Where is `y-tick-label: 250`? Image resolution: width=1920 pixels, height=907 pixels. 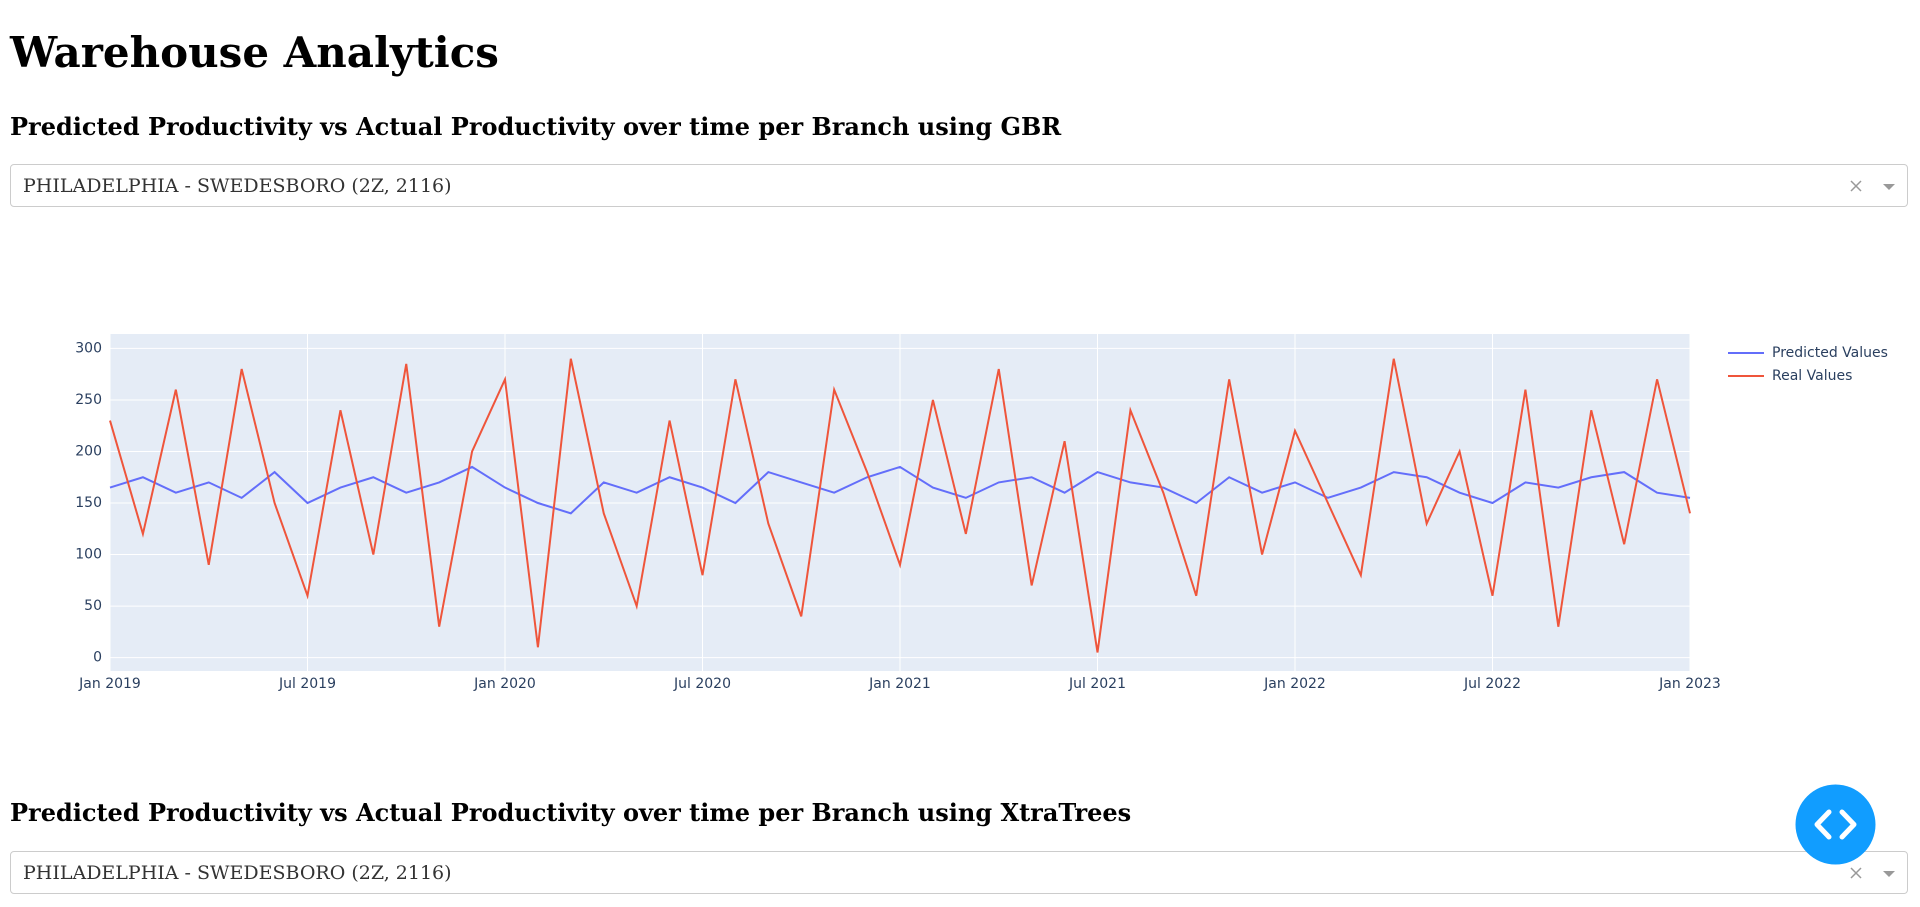
y-tick-label: 250 is located at coordinates (88, 400).